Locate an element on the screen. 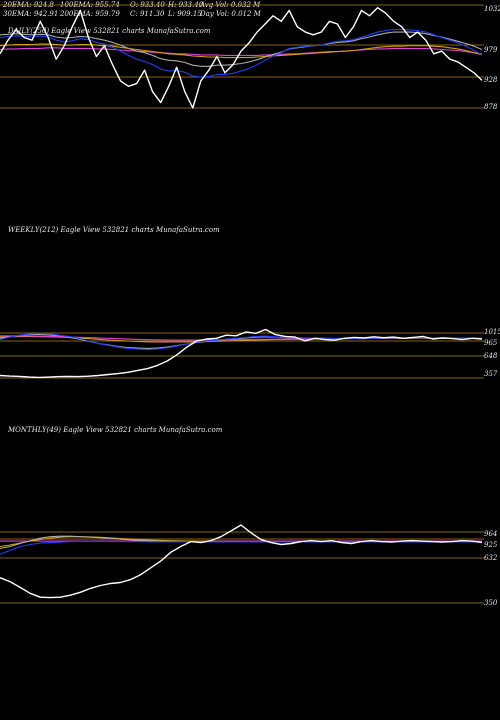  weekly-y-tick-label: 965 is located at coordinates (491, 343).